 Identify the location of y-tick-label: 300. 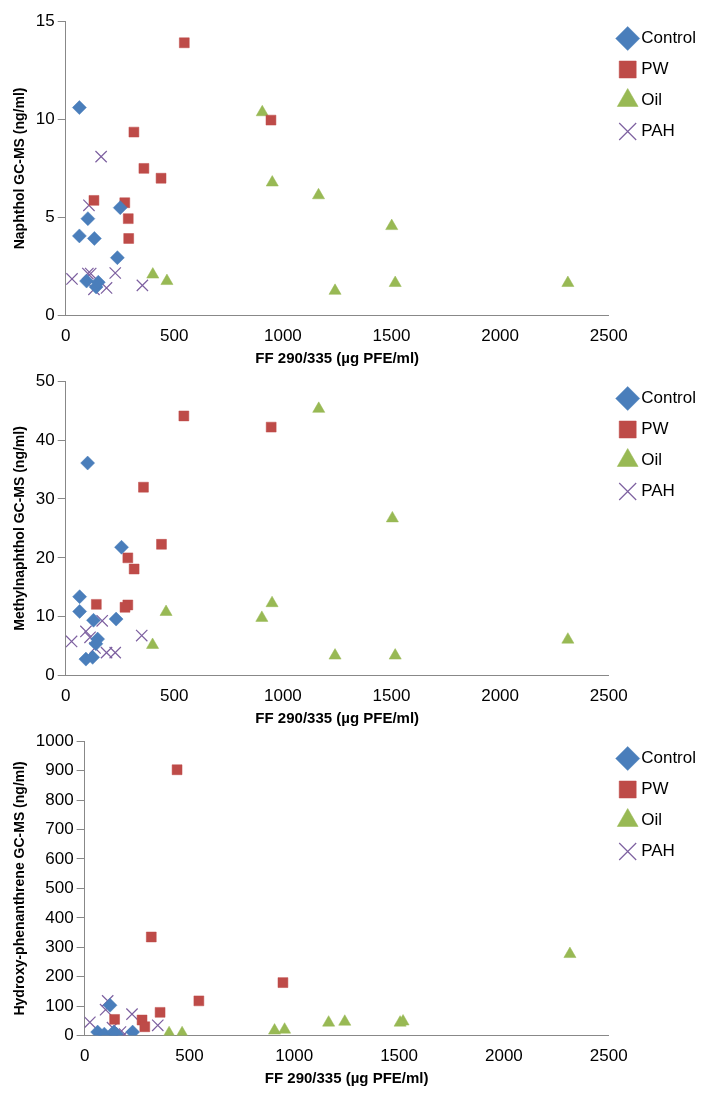
(59, 946).